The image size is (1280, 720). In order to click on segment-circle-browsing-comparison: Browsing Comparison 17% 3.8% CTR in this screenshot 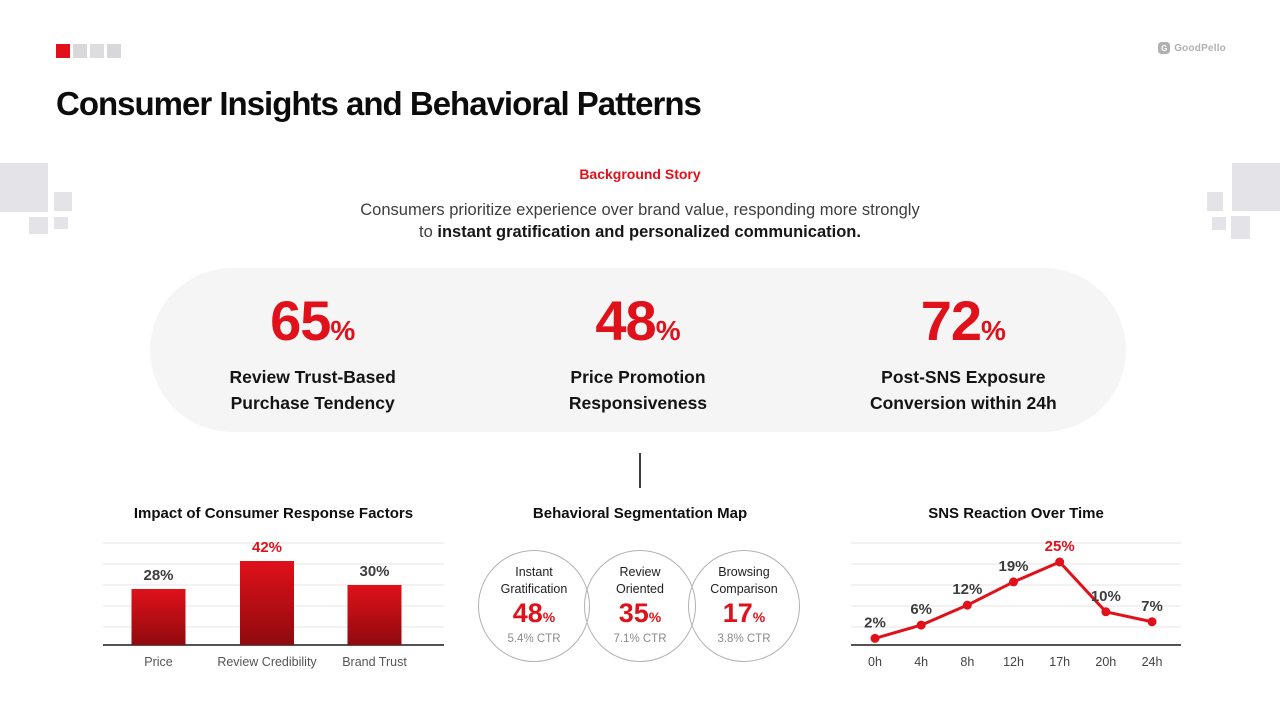, I will do `click(744, 606)`.